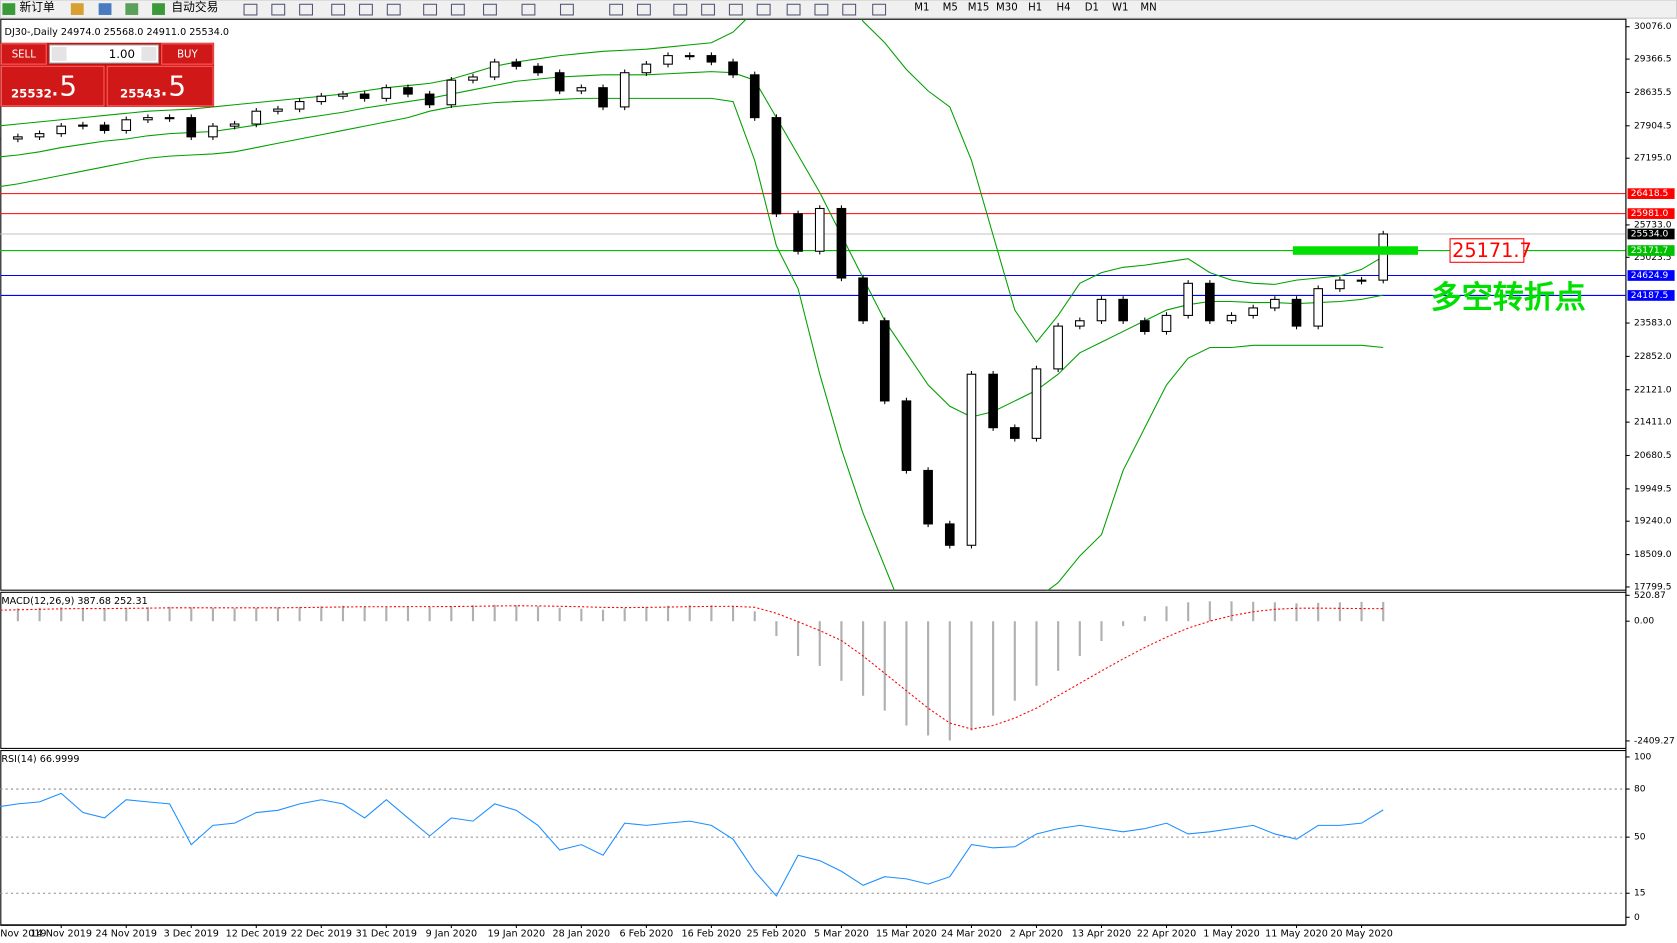 This screenshot has width=1677, height=943. Describe the element at coordinates (906, 933) in the screenshot. I see `x-tick-label: 15 Mar 2020` at that location.